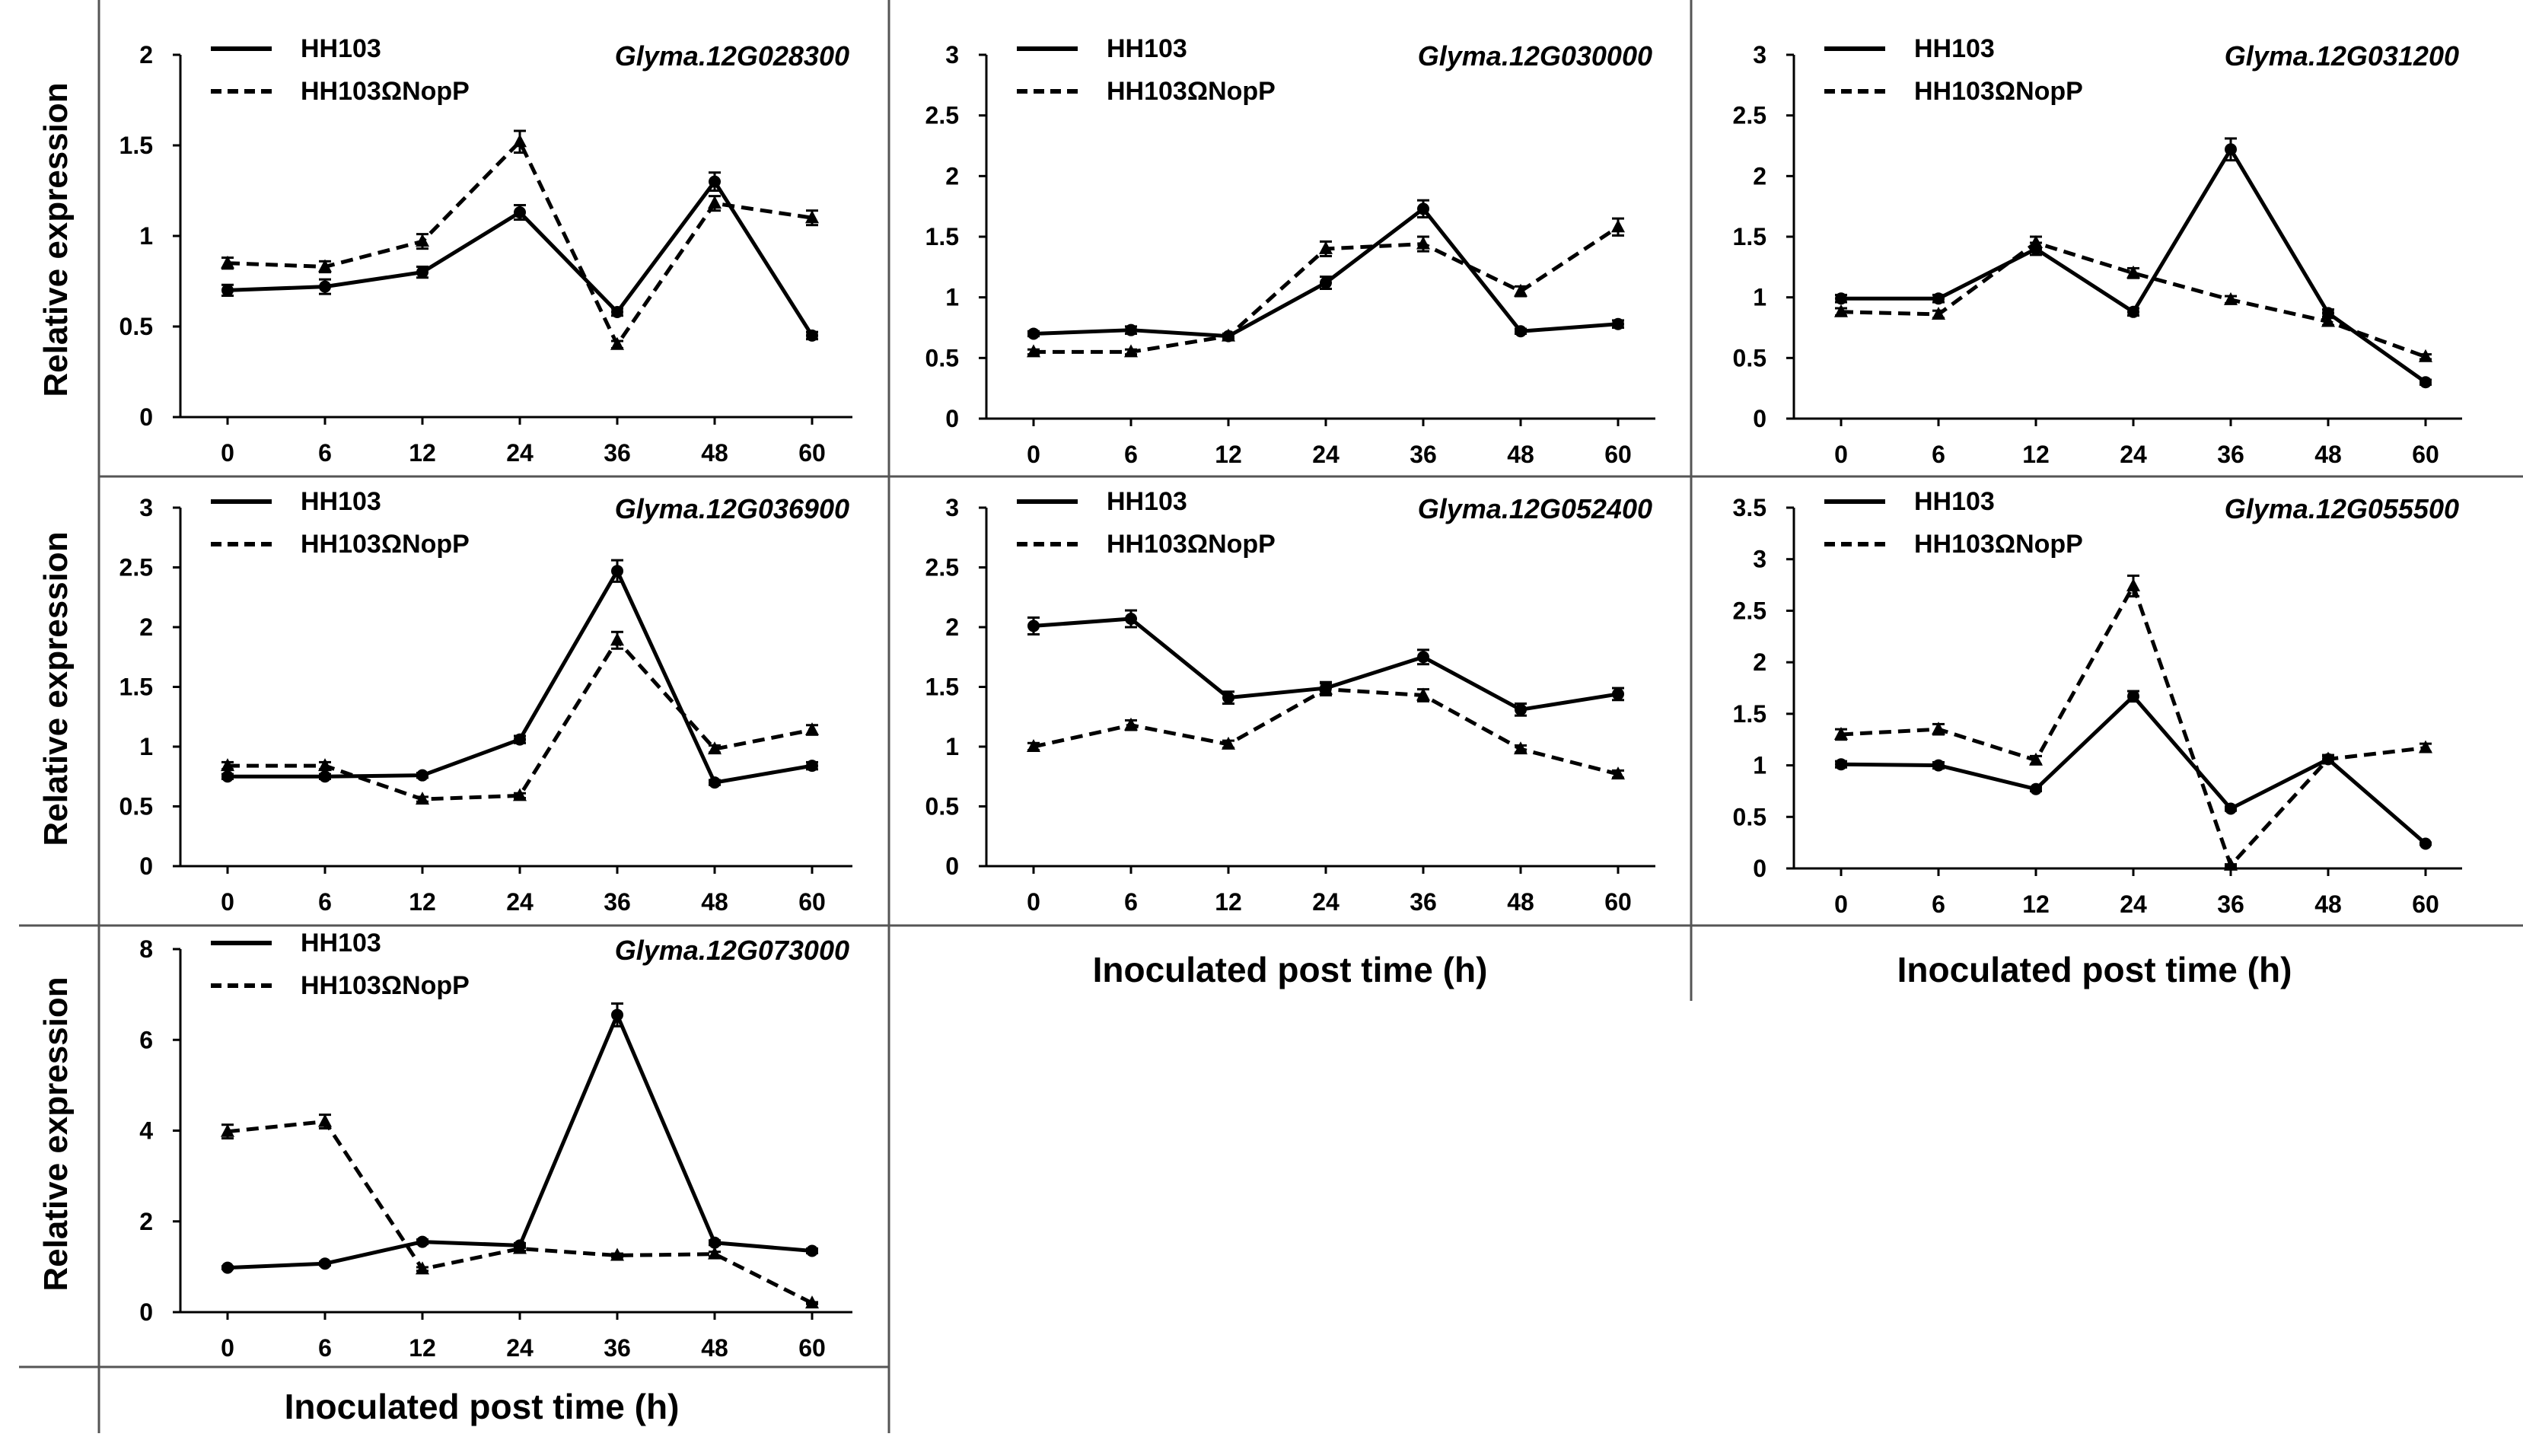 Image resolution: width=2523 pixels, height=1456 pixels. What do you see at coordinates (146, 949) in the screenshot?
I see `y-tick-label: 8` at bounding box center [146, 949].